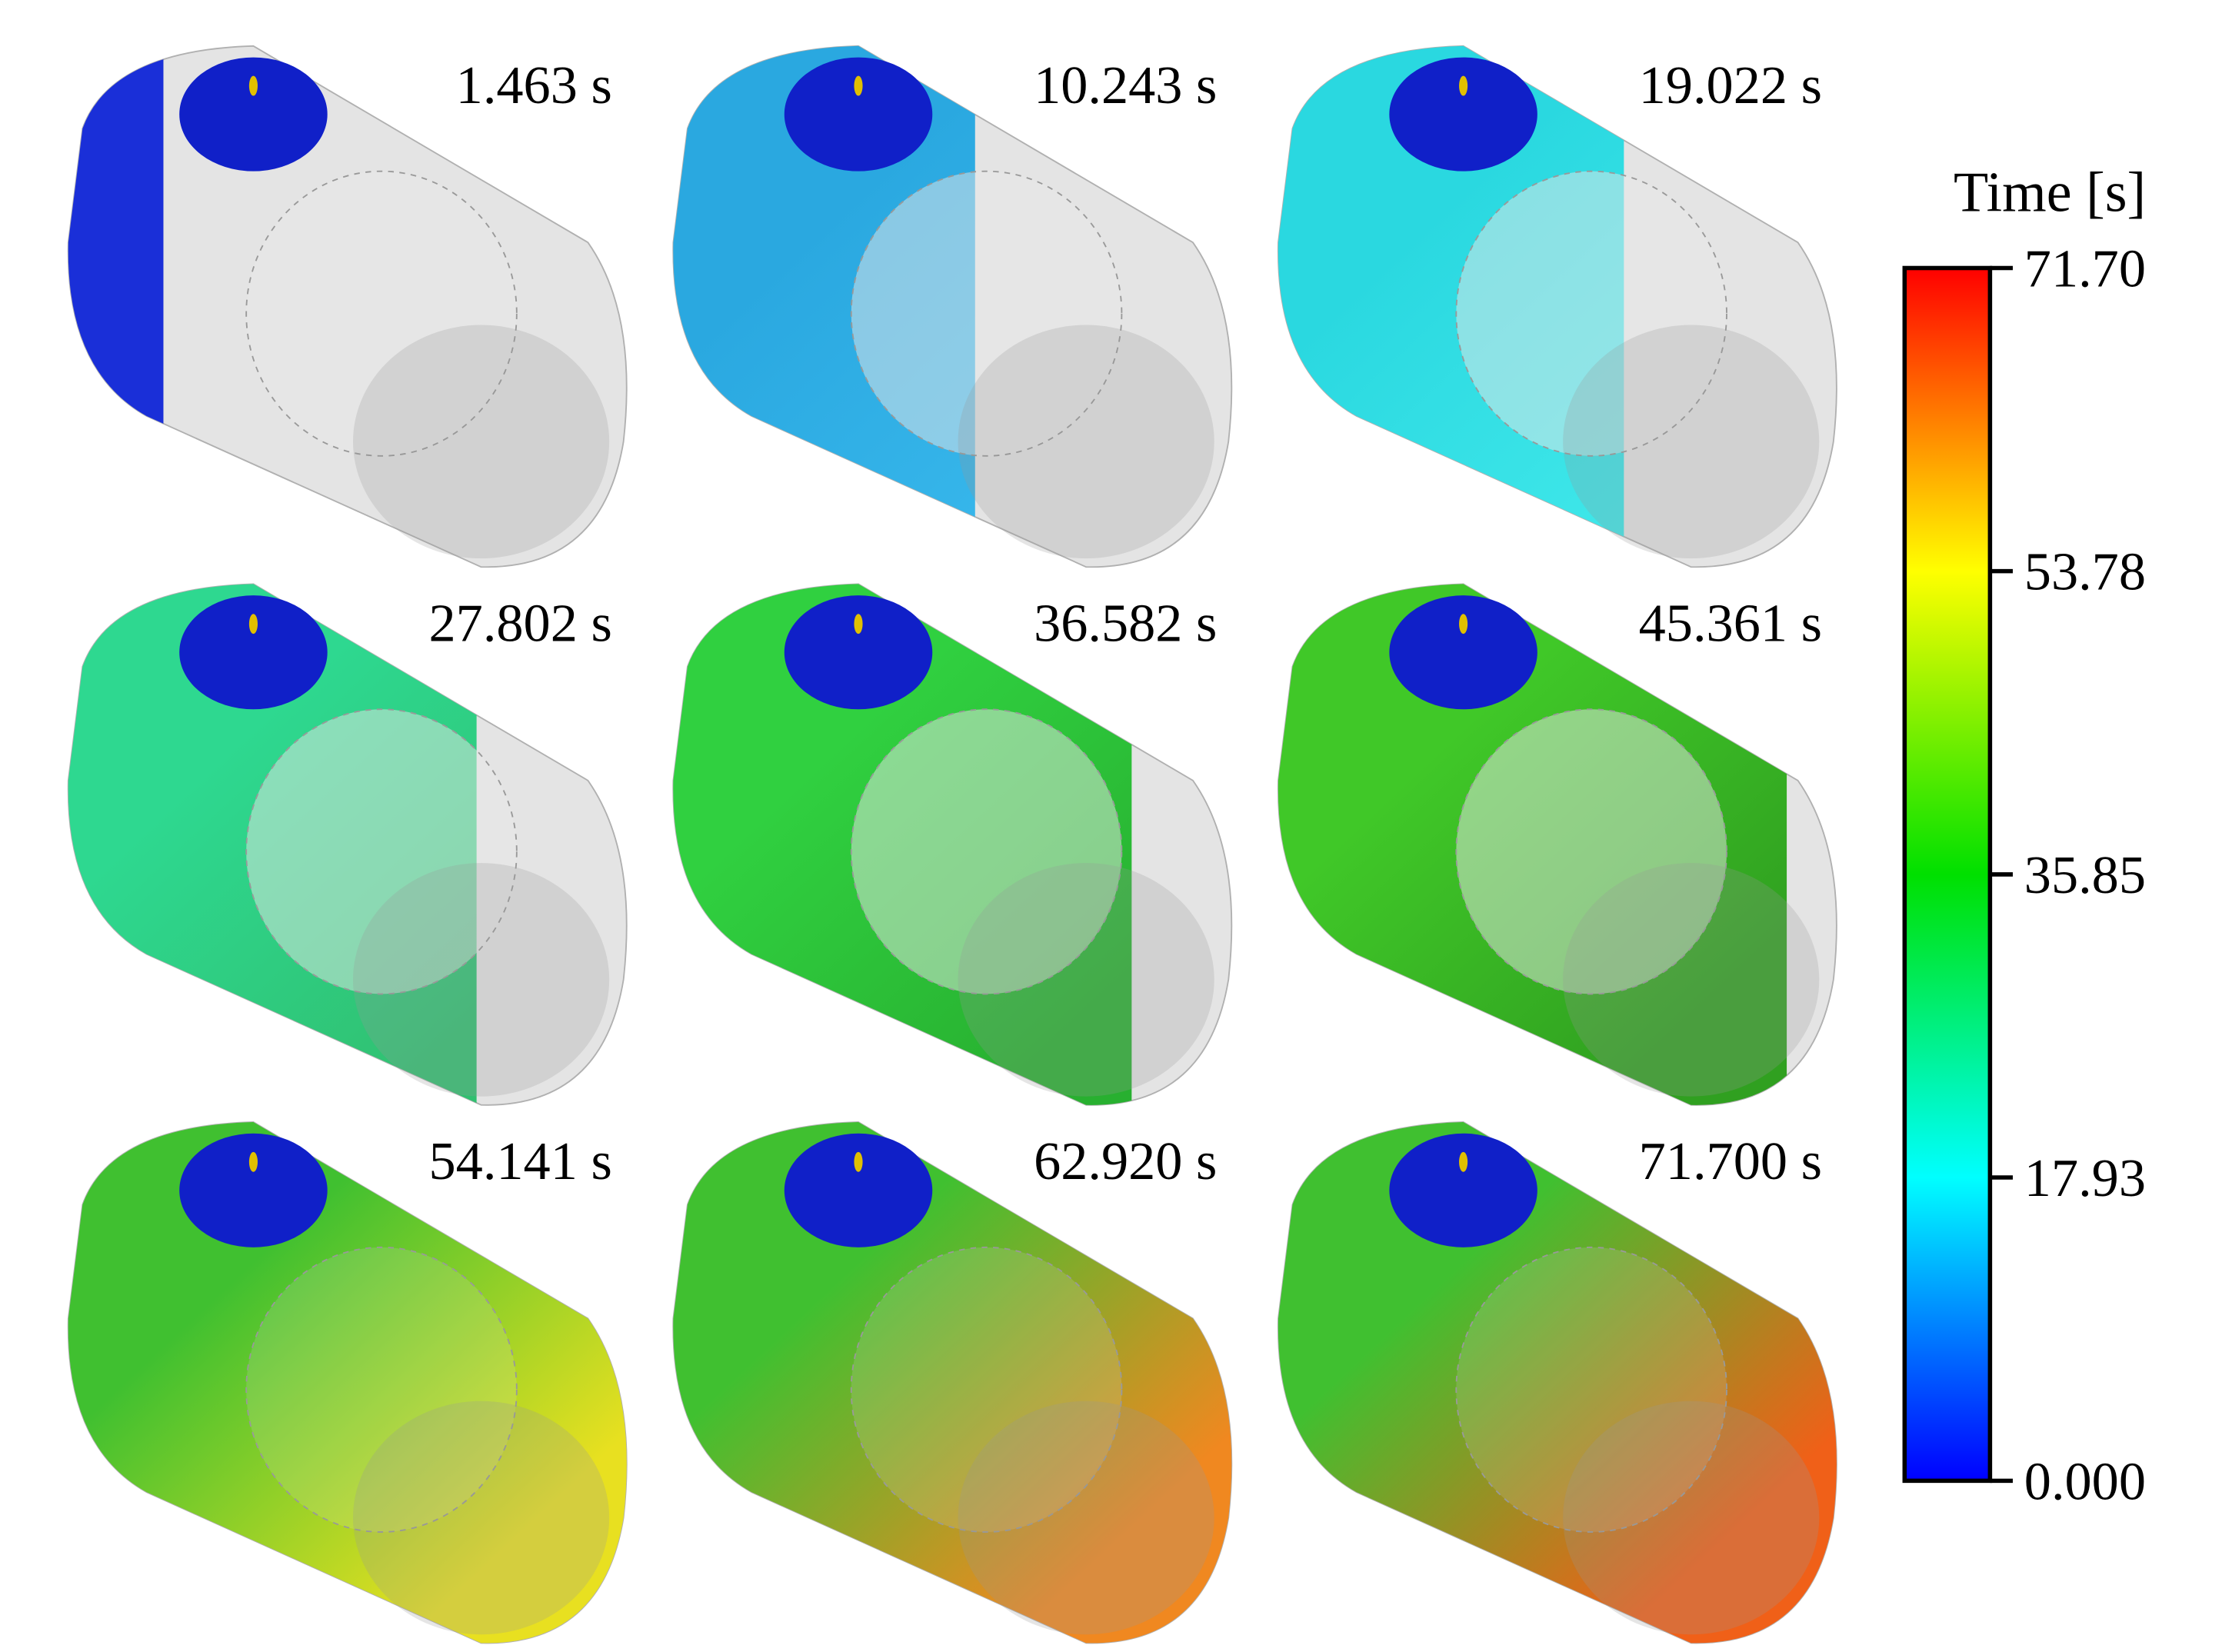  What do you see at coordinates (1730, 623) in the screenshot?
I see `time-label: 45.361 s` at bounding box center [1730, 623].